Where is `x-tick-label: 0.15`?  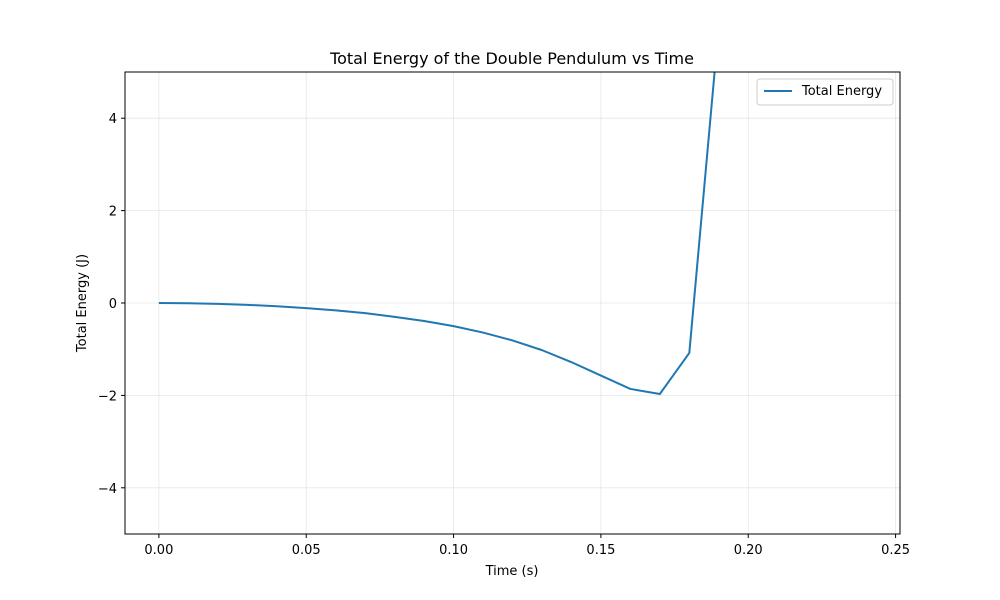 x-tick-label: 0.15 is located at coordinates (600, 550).